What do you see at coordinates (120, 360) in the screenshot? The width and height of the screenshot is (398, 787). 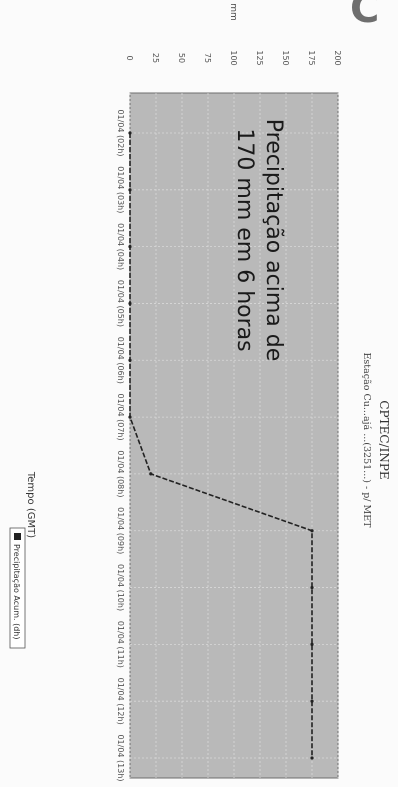 I see `category-tick-label-4: 01/04 (06h)` at bounding box center [120, 360].